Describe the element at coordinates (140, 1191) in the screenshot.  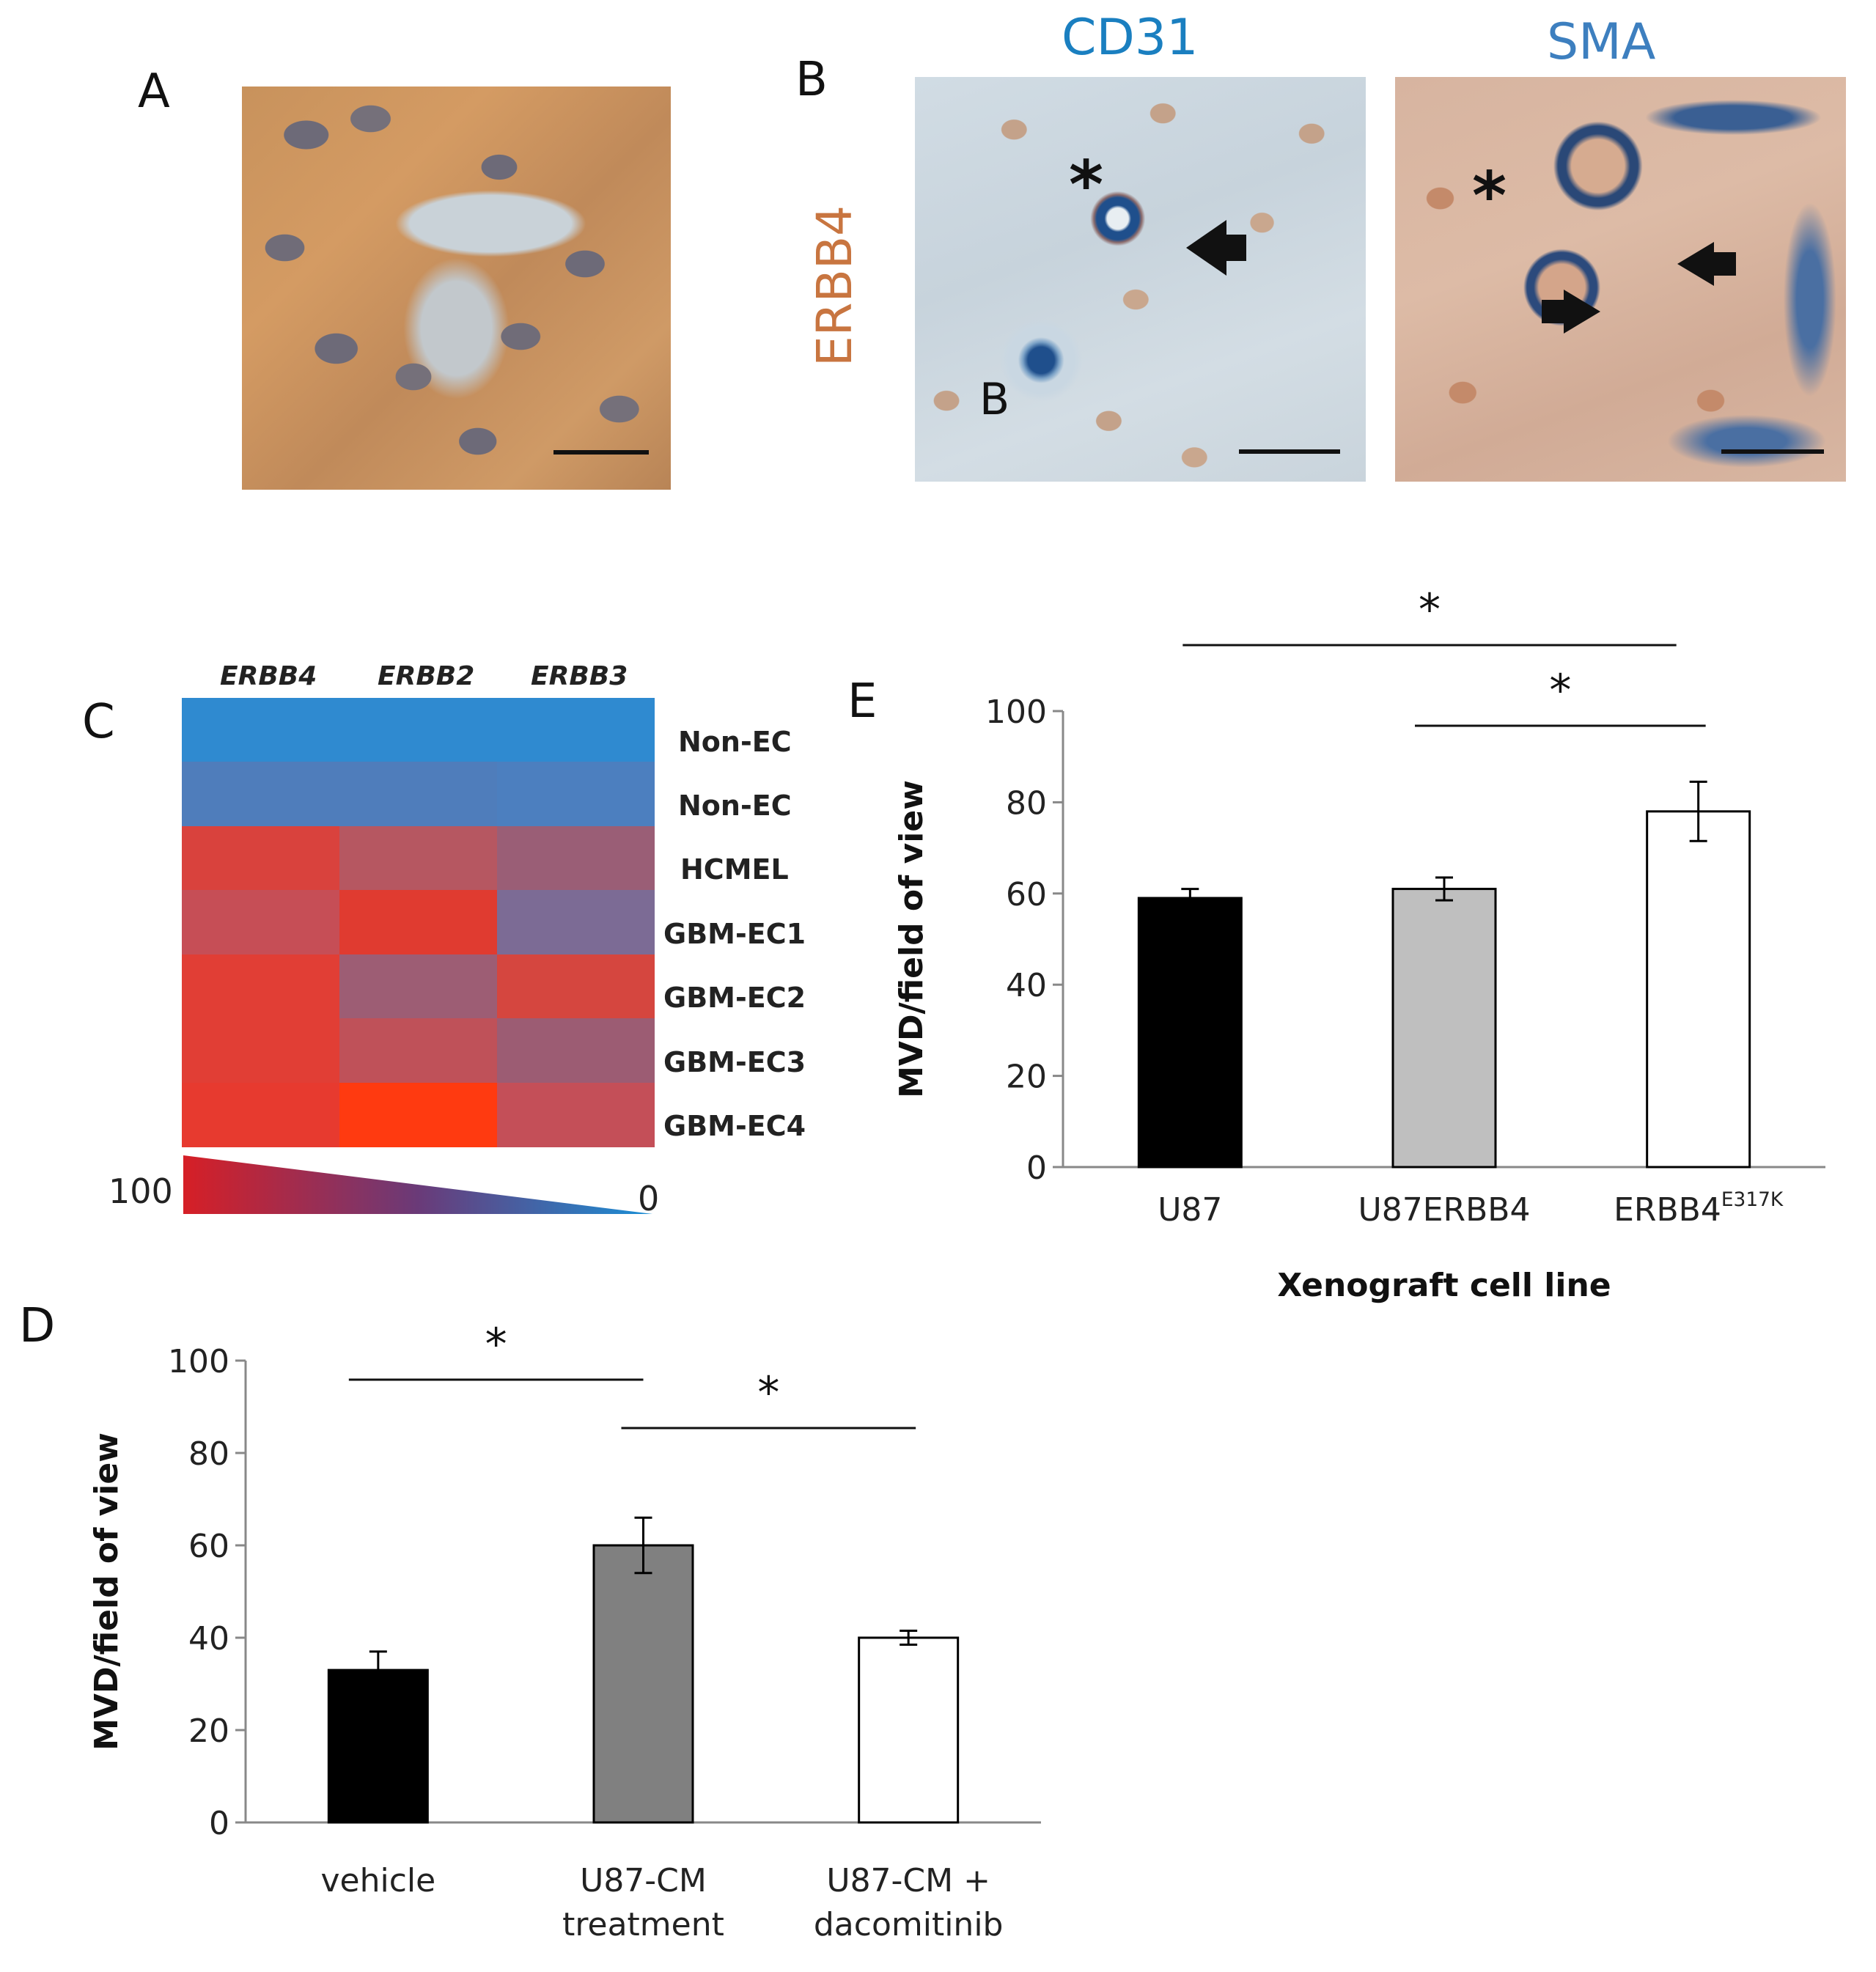
I see `scale-max-label: 100` at that location.